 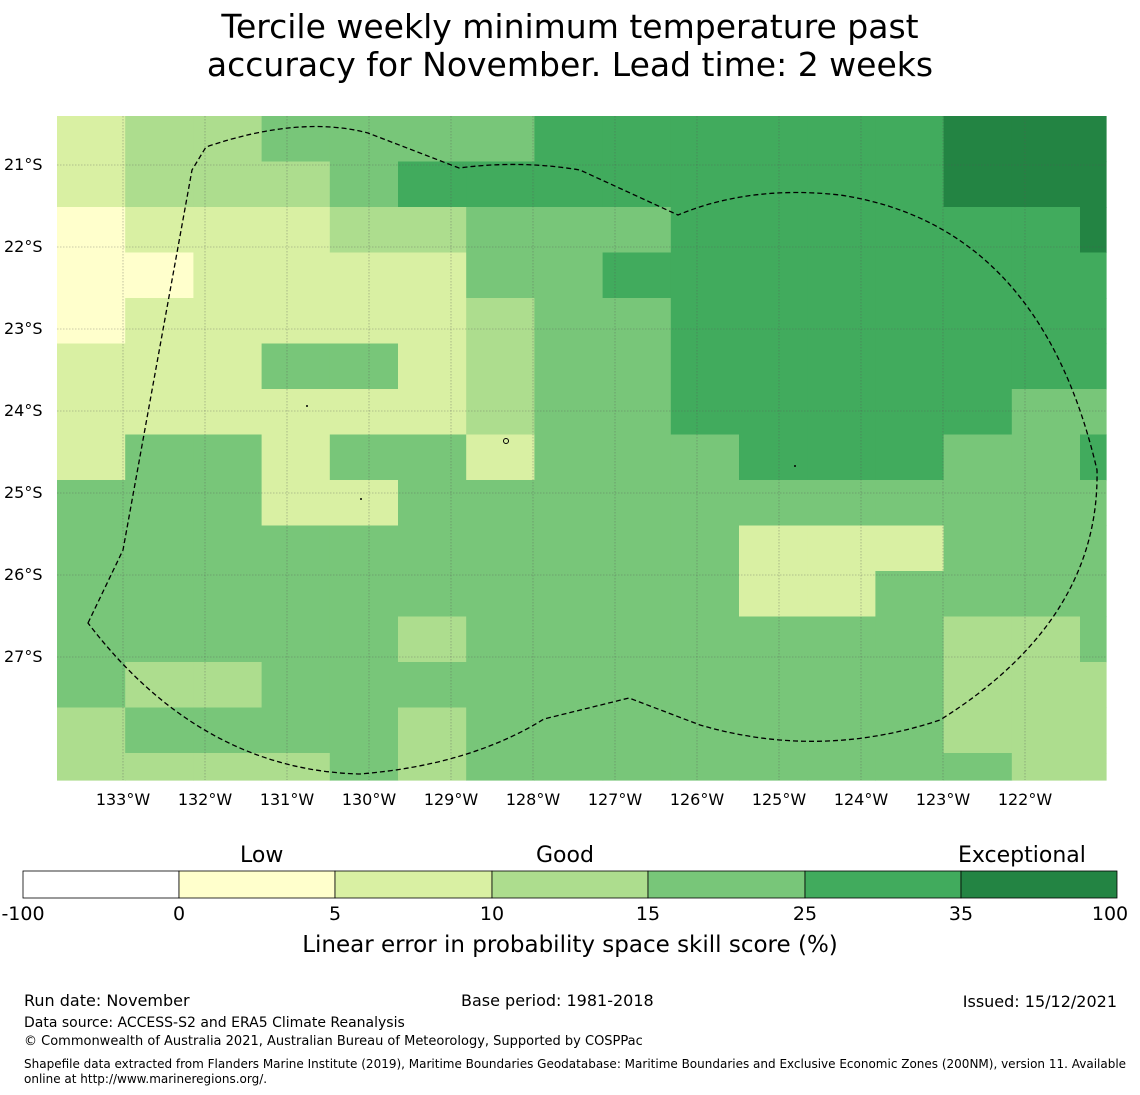 What do you see at coordinates (1022, 855) in the screenshot?
I see `category-exceptional: Exceptional` at bounding box center [1022, 855].